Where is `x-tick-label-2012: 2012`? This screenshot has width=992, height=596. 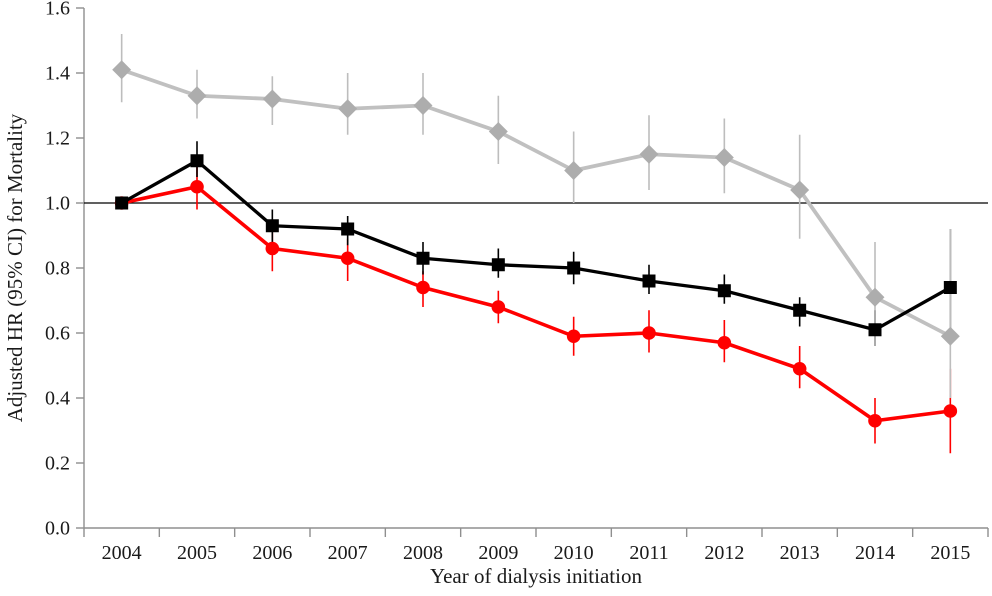 x-tick-label-2012: 2012 is located at coordinates (724, 553).